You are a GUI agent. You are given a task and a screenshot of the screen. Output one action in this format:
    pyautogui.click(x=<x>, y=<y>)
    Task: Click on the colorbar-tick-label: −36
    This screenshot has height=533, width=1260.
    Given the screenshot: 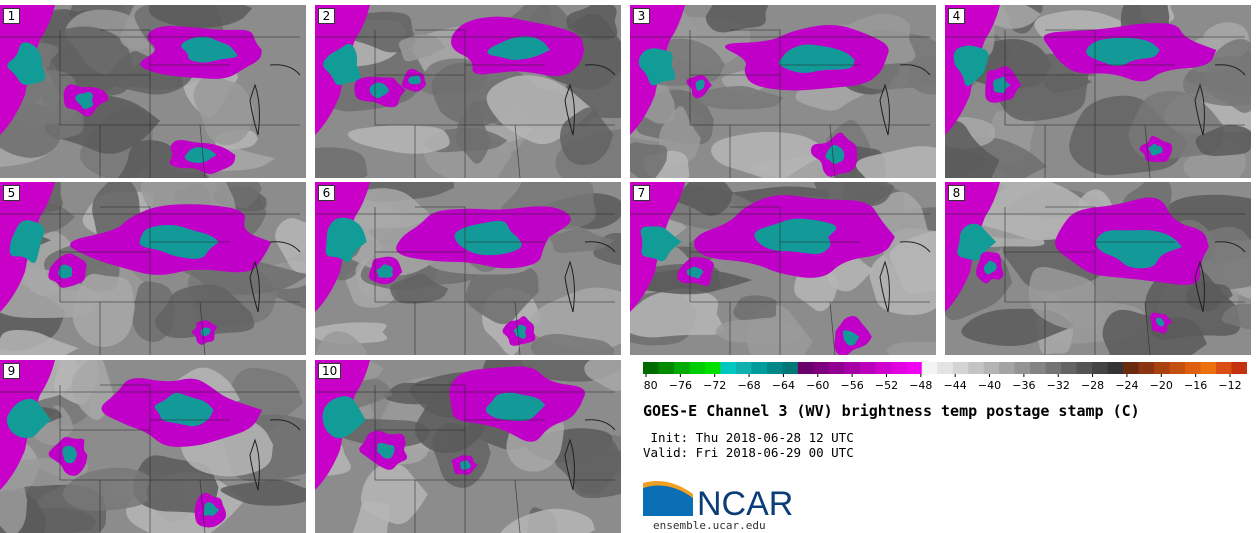 What is the action you would take?
    pyautogui.click(x=1023, y=385)
    